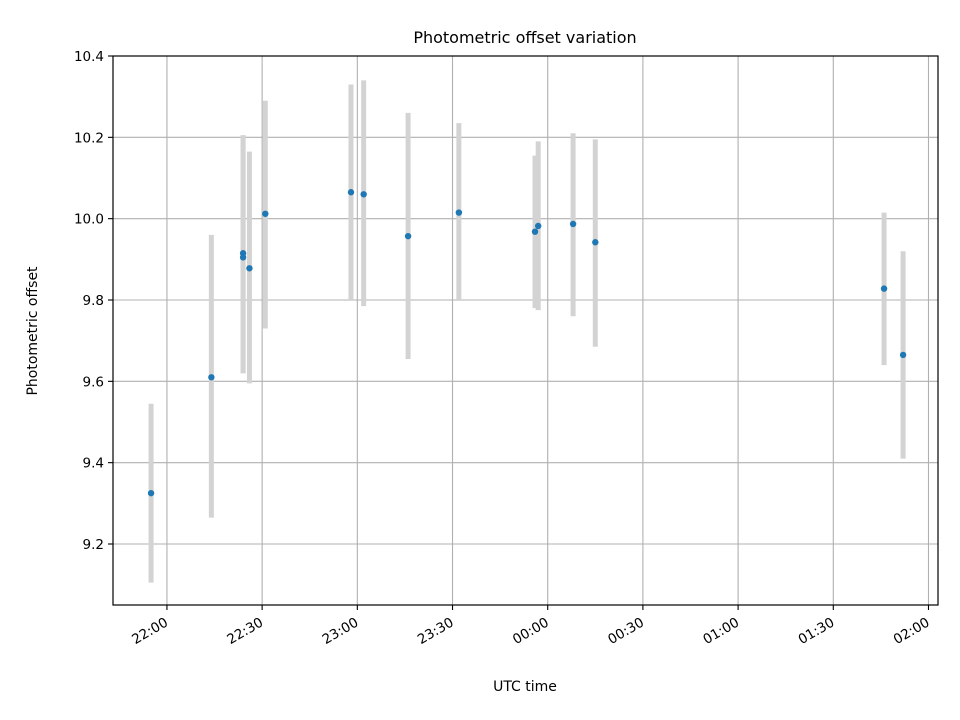  Describe the element at coordinates (93, 464) in the screenshot. I see `y-tick-label: 9.4` at that location.